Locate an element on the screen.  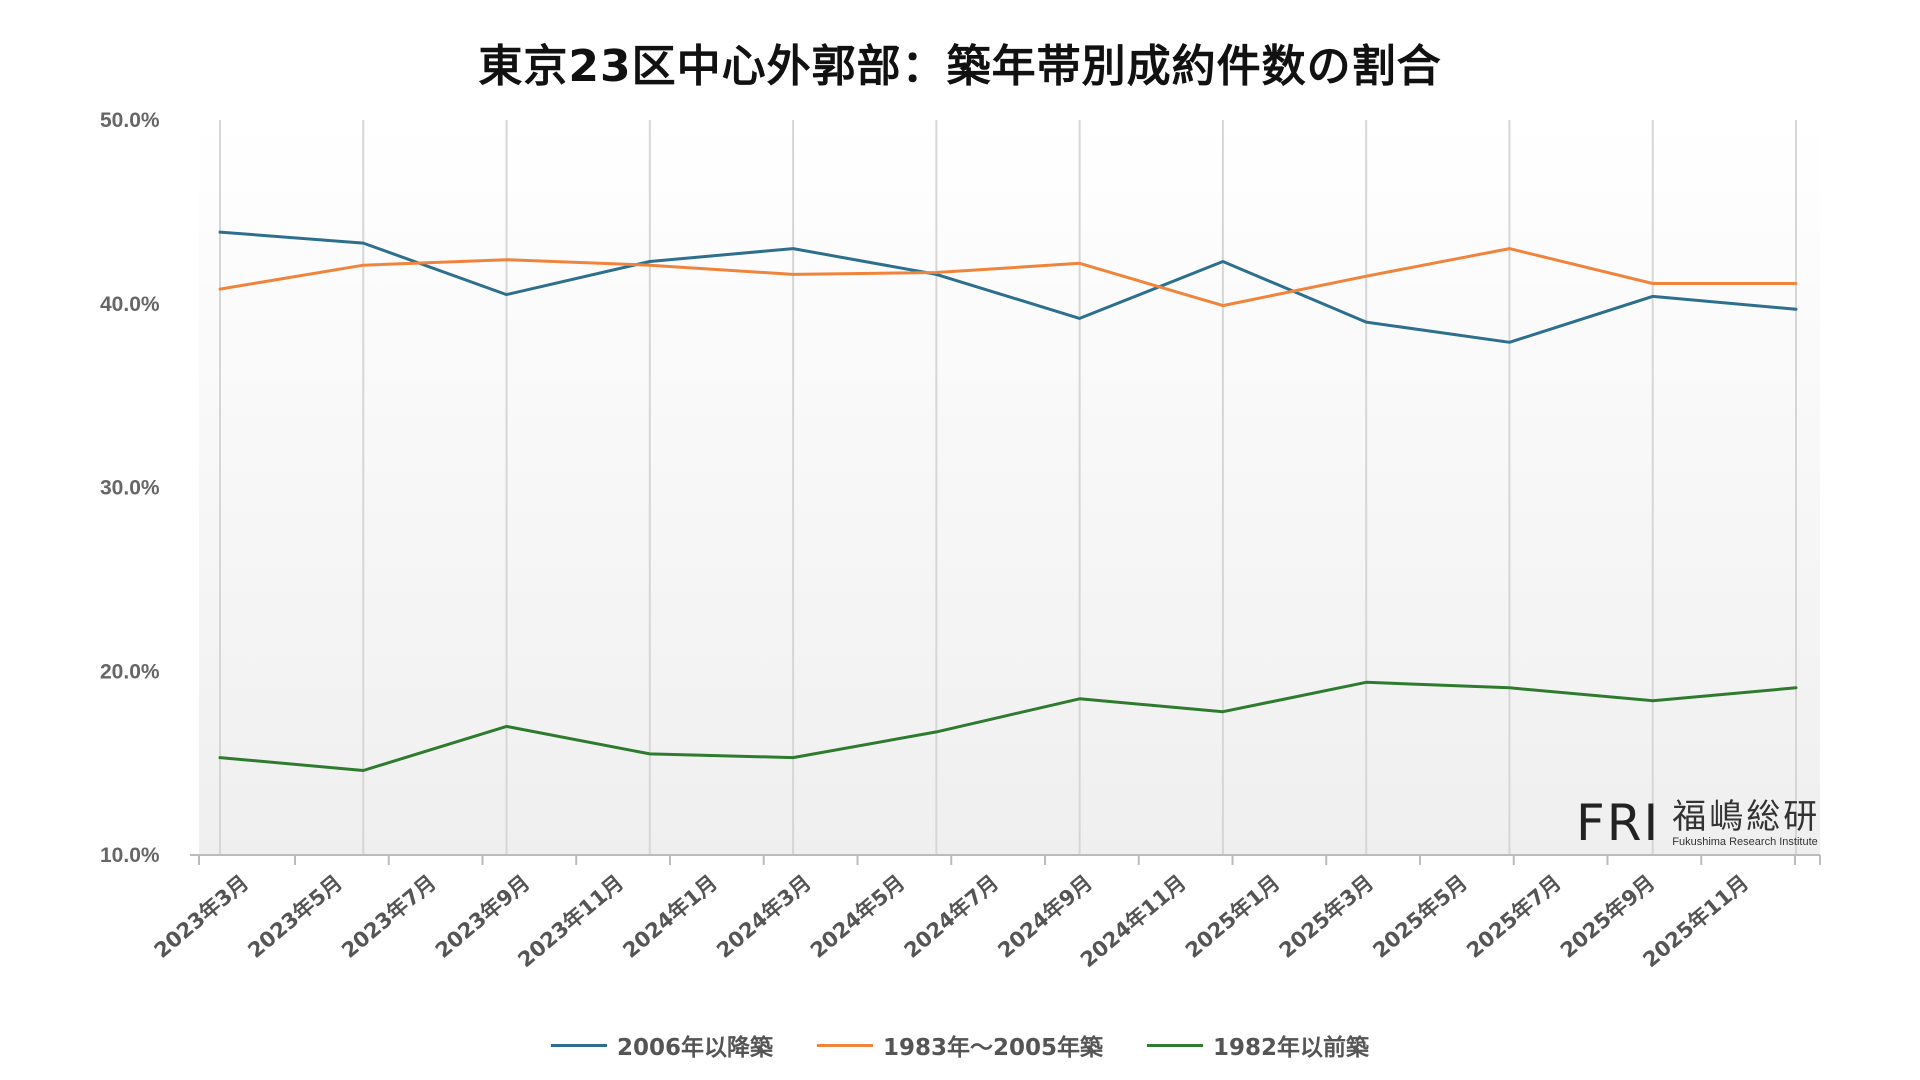
x-tick-label: 2024年1月 is located at coordinates (670, 916).